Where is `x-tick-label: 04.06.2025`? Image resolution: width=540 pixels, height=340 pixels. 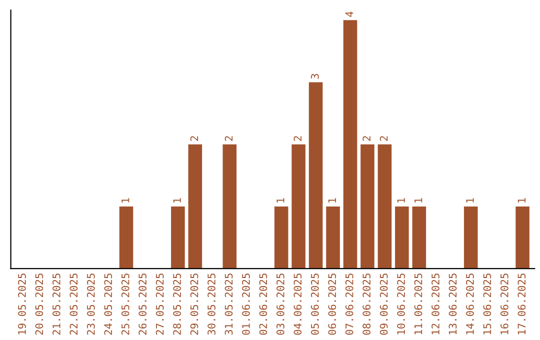 x-tick-label: 04.06.2025 is located at coordinates (298, 304).